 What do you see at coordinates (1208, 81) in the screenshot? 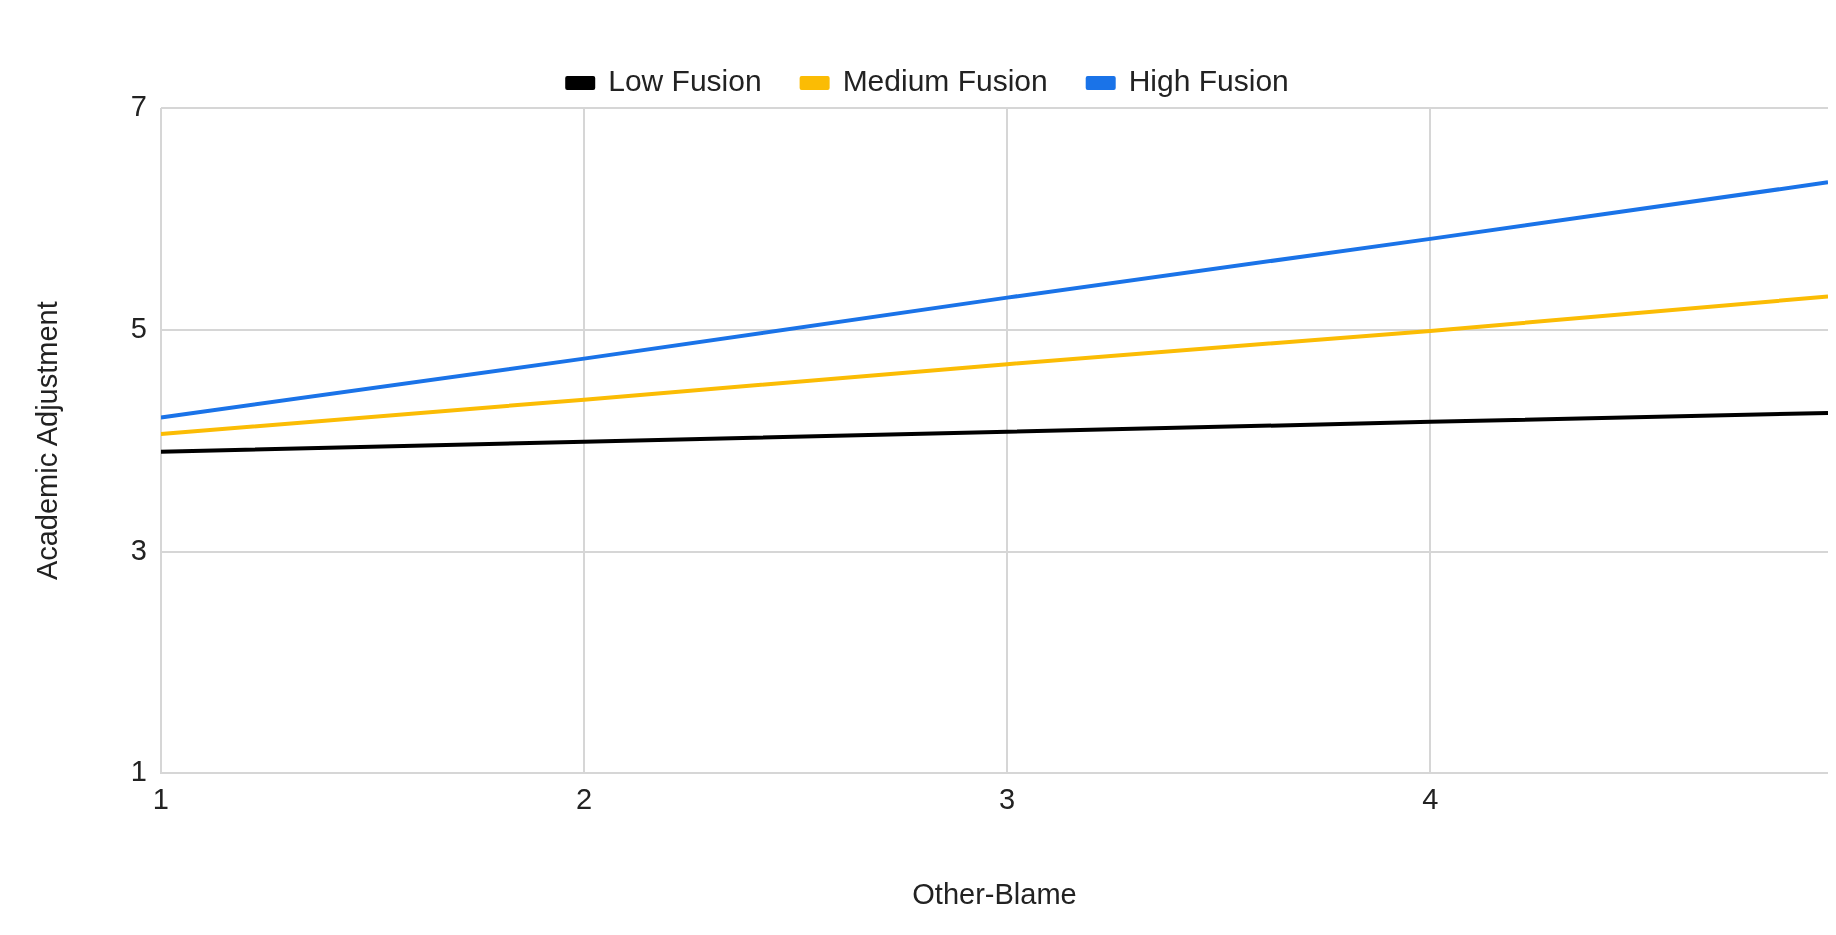
I see `legend-label: High Fusion` at bounding box center [1208, 81].